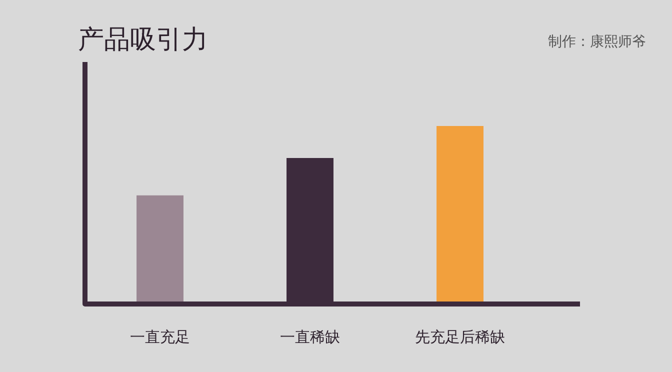 This screenshot has width=672, height=372. Describe the element at coordinates (597, 42) in the screenshot. I see `text: 制作：康熙师爷` at that location.